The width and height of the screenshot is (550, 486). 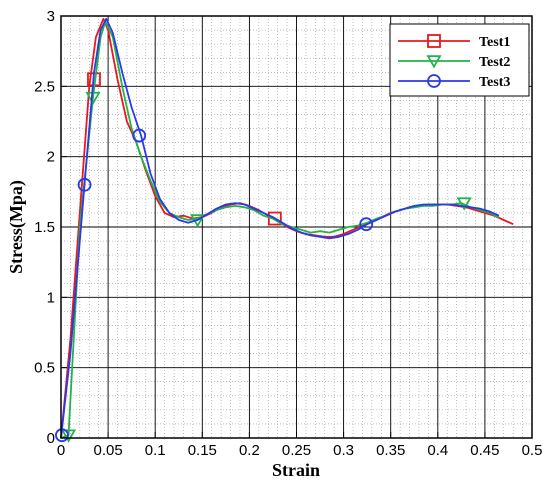 I want to click on legend-label-test2: Test2, so click(x=494, y=62).